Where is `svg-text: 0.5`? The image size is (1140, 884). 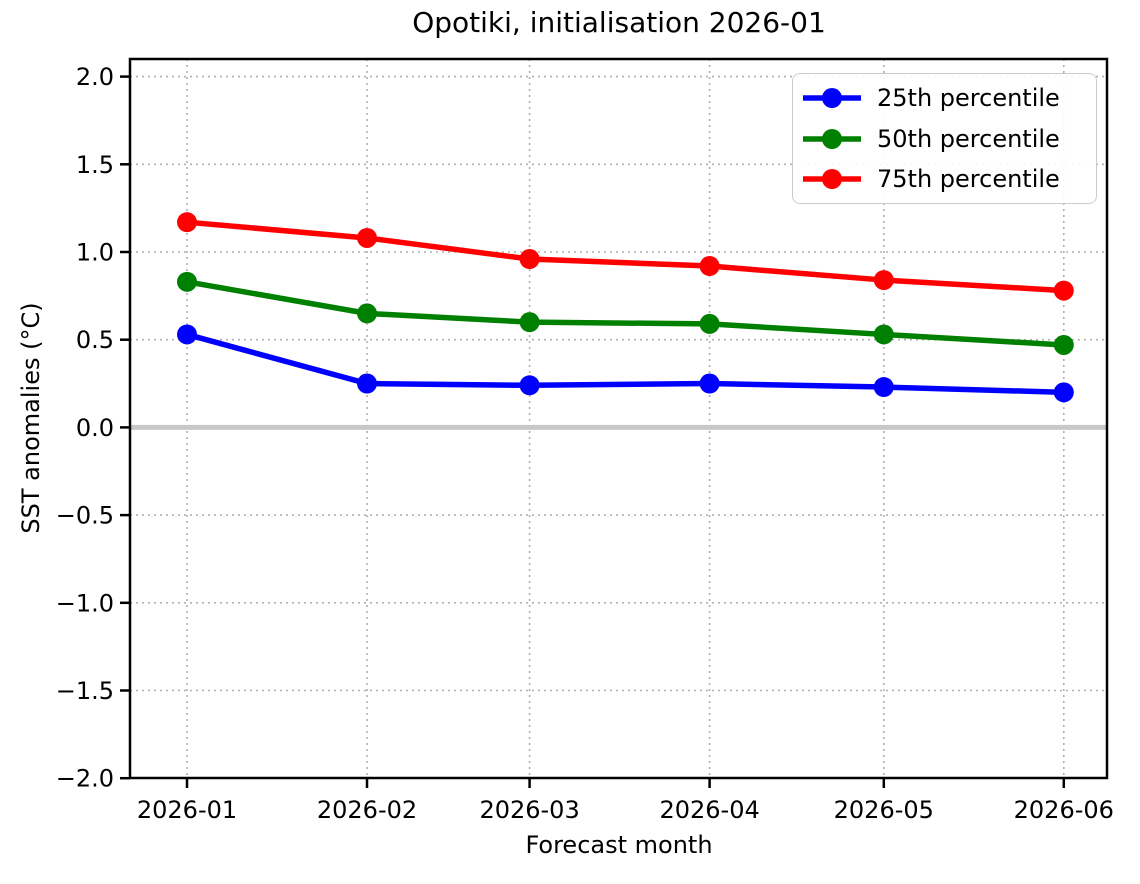 svg-text: 0.5 is located at coordinates (95, 340).